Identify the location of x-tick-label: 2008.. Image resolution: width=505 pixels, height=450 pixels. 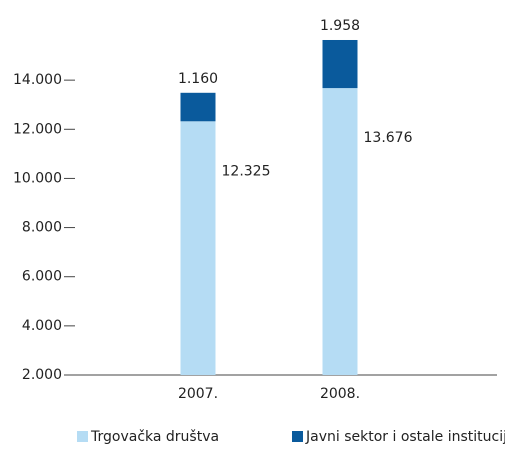
(340, 394).